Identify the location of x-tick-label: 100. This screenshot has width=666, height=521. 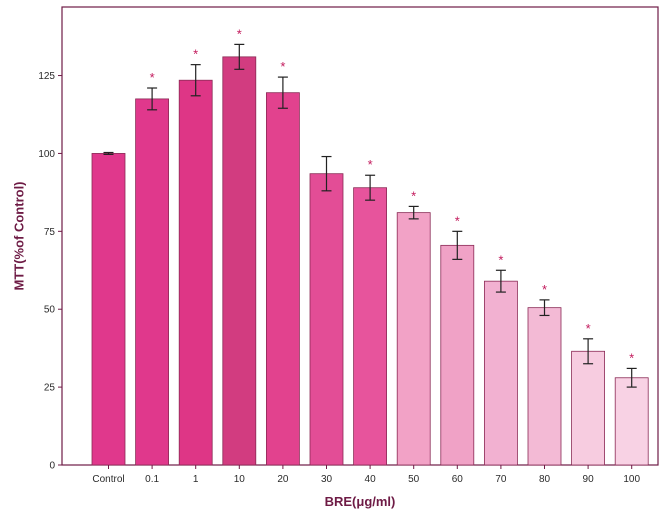
(631, 479).